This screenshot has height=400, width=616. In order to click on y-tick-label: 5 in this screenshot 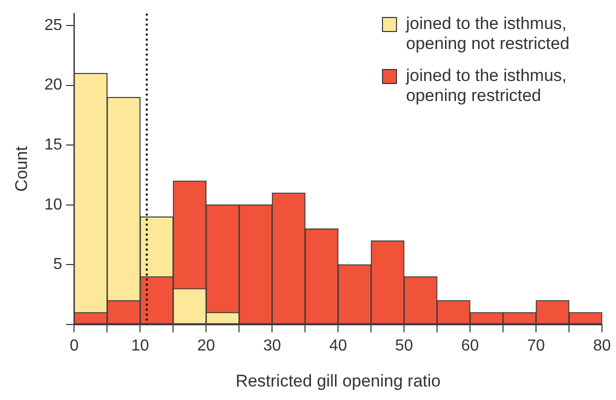, I will do `click(57, 265)`.